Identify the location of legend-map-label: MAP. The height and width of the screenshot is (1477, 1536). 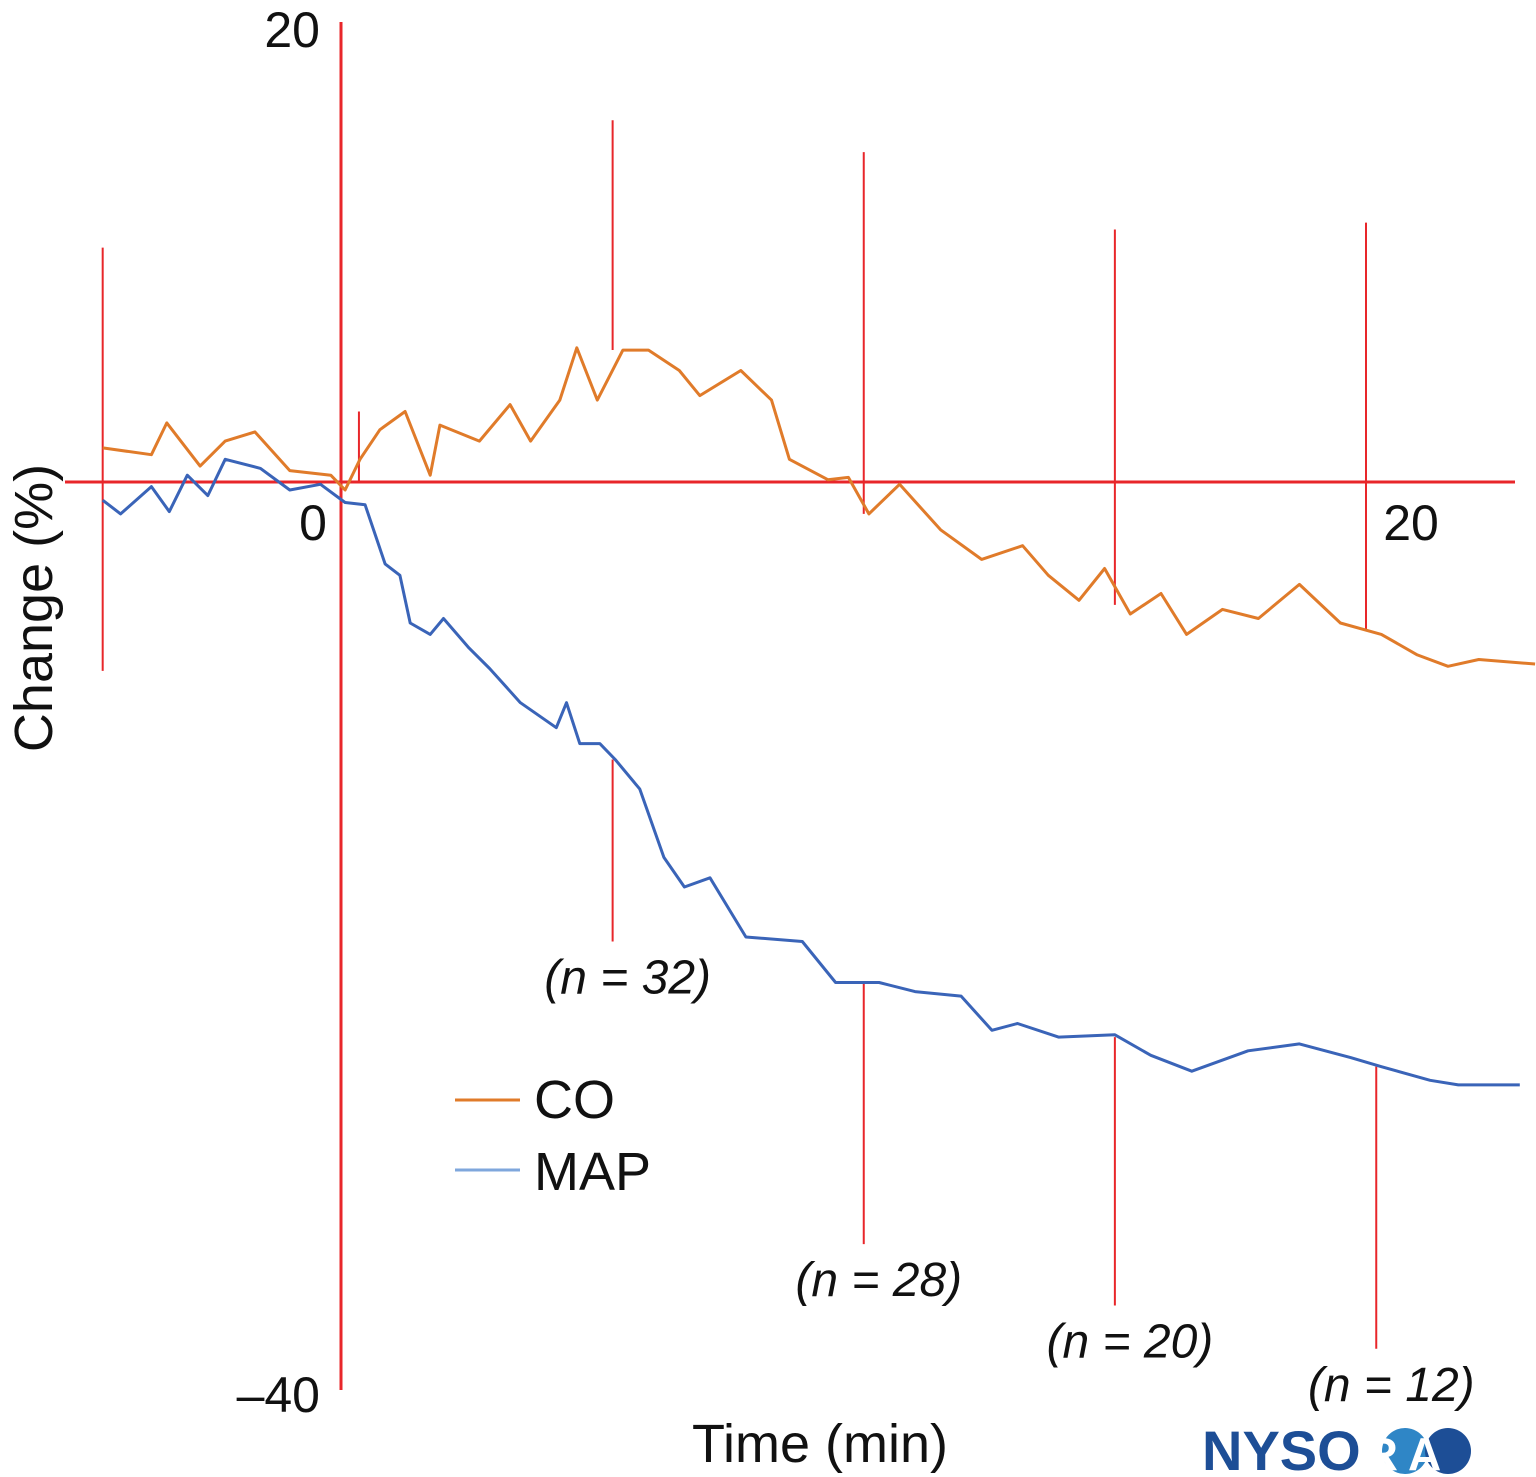
(592, 1172).